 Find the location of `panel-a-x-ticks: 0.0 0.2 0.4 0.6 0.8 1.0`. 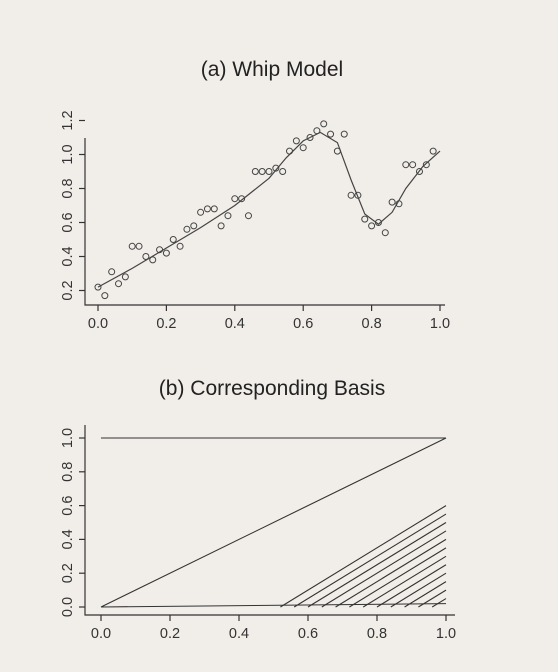

panel-a-x-ticks: 0.0 0.2 0.4 0.6 0.8 1.0 is located at coordinates (269, 318).